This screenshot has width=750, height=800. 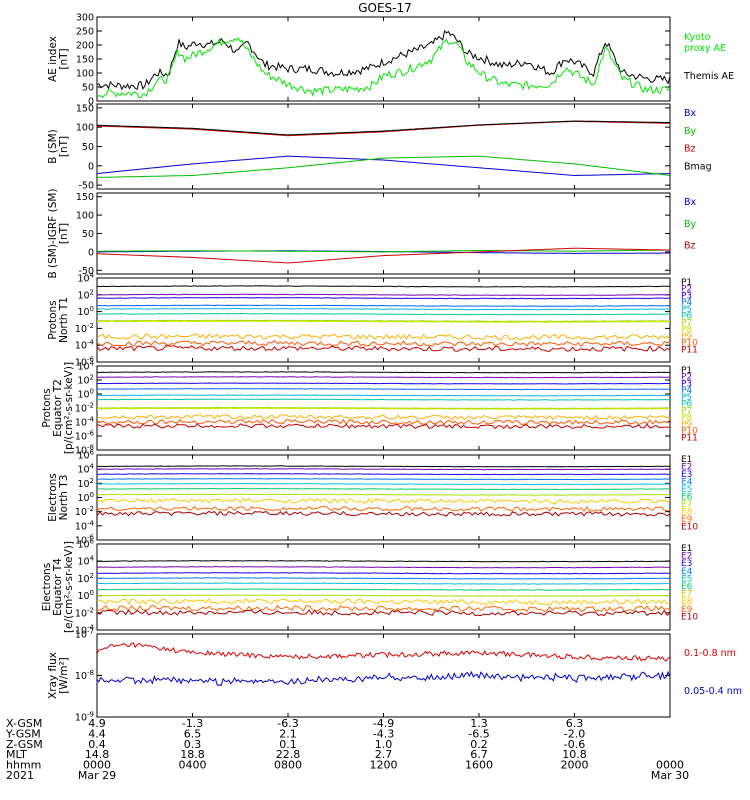 I want to click on legend-entry: 0.05-0.4 nm, so click(x=713, y=691).